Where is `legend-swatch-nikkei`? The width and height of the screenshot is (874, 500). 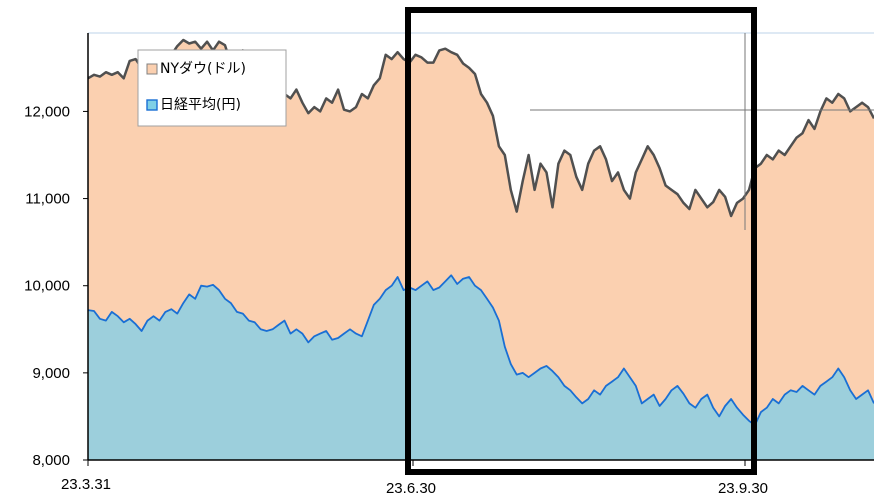 legend-swatch-nikkei is located at coordinates (152, 105).